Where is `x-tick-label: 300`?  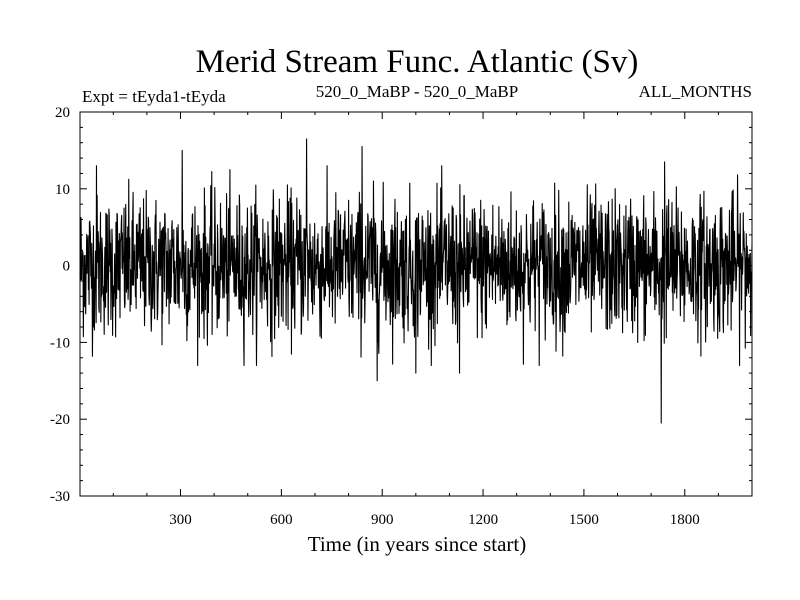 x-tick-label: 300 is located at coordinates (180, 520).